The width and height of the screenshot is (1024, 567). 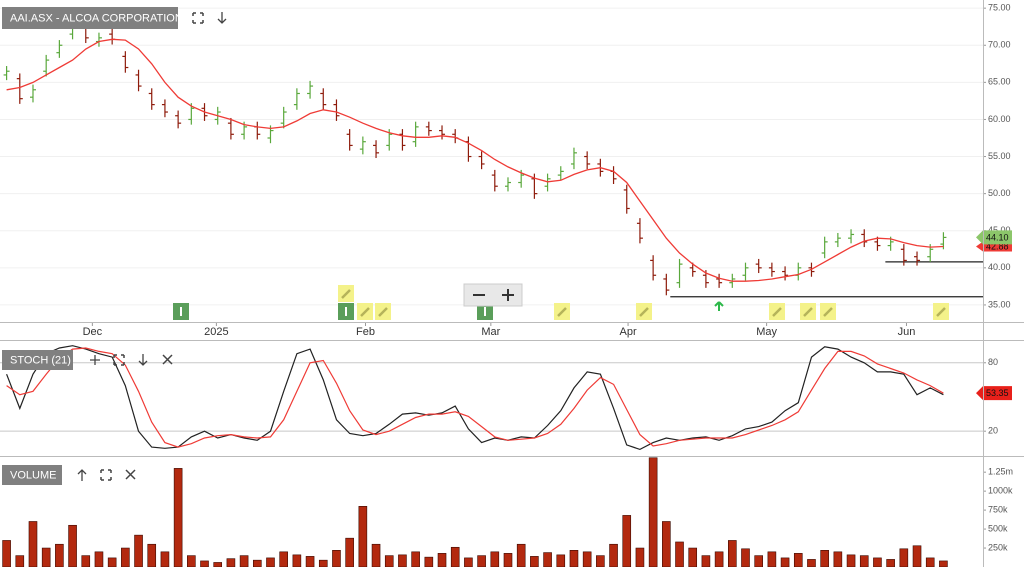 I want to click on value-badge-label: 53.35, so click(x=997, y=393).